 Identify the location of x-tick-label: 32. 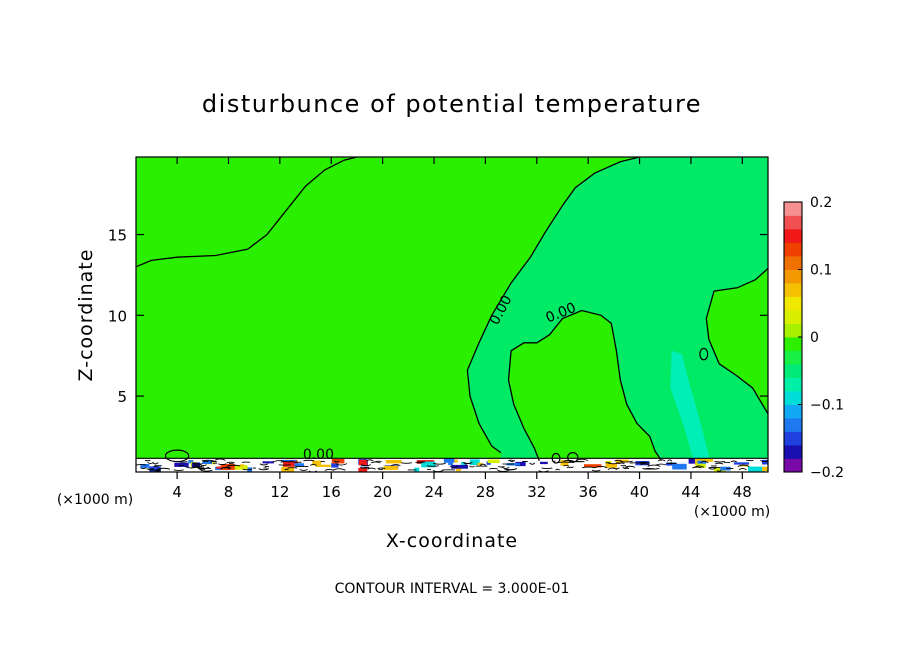
(536, 492).